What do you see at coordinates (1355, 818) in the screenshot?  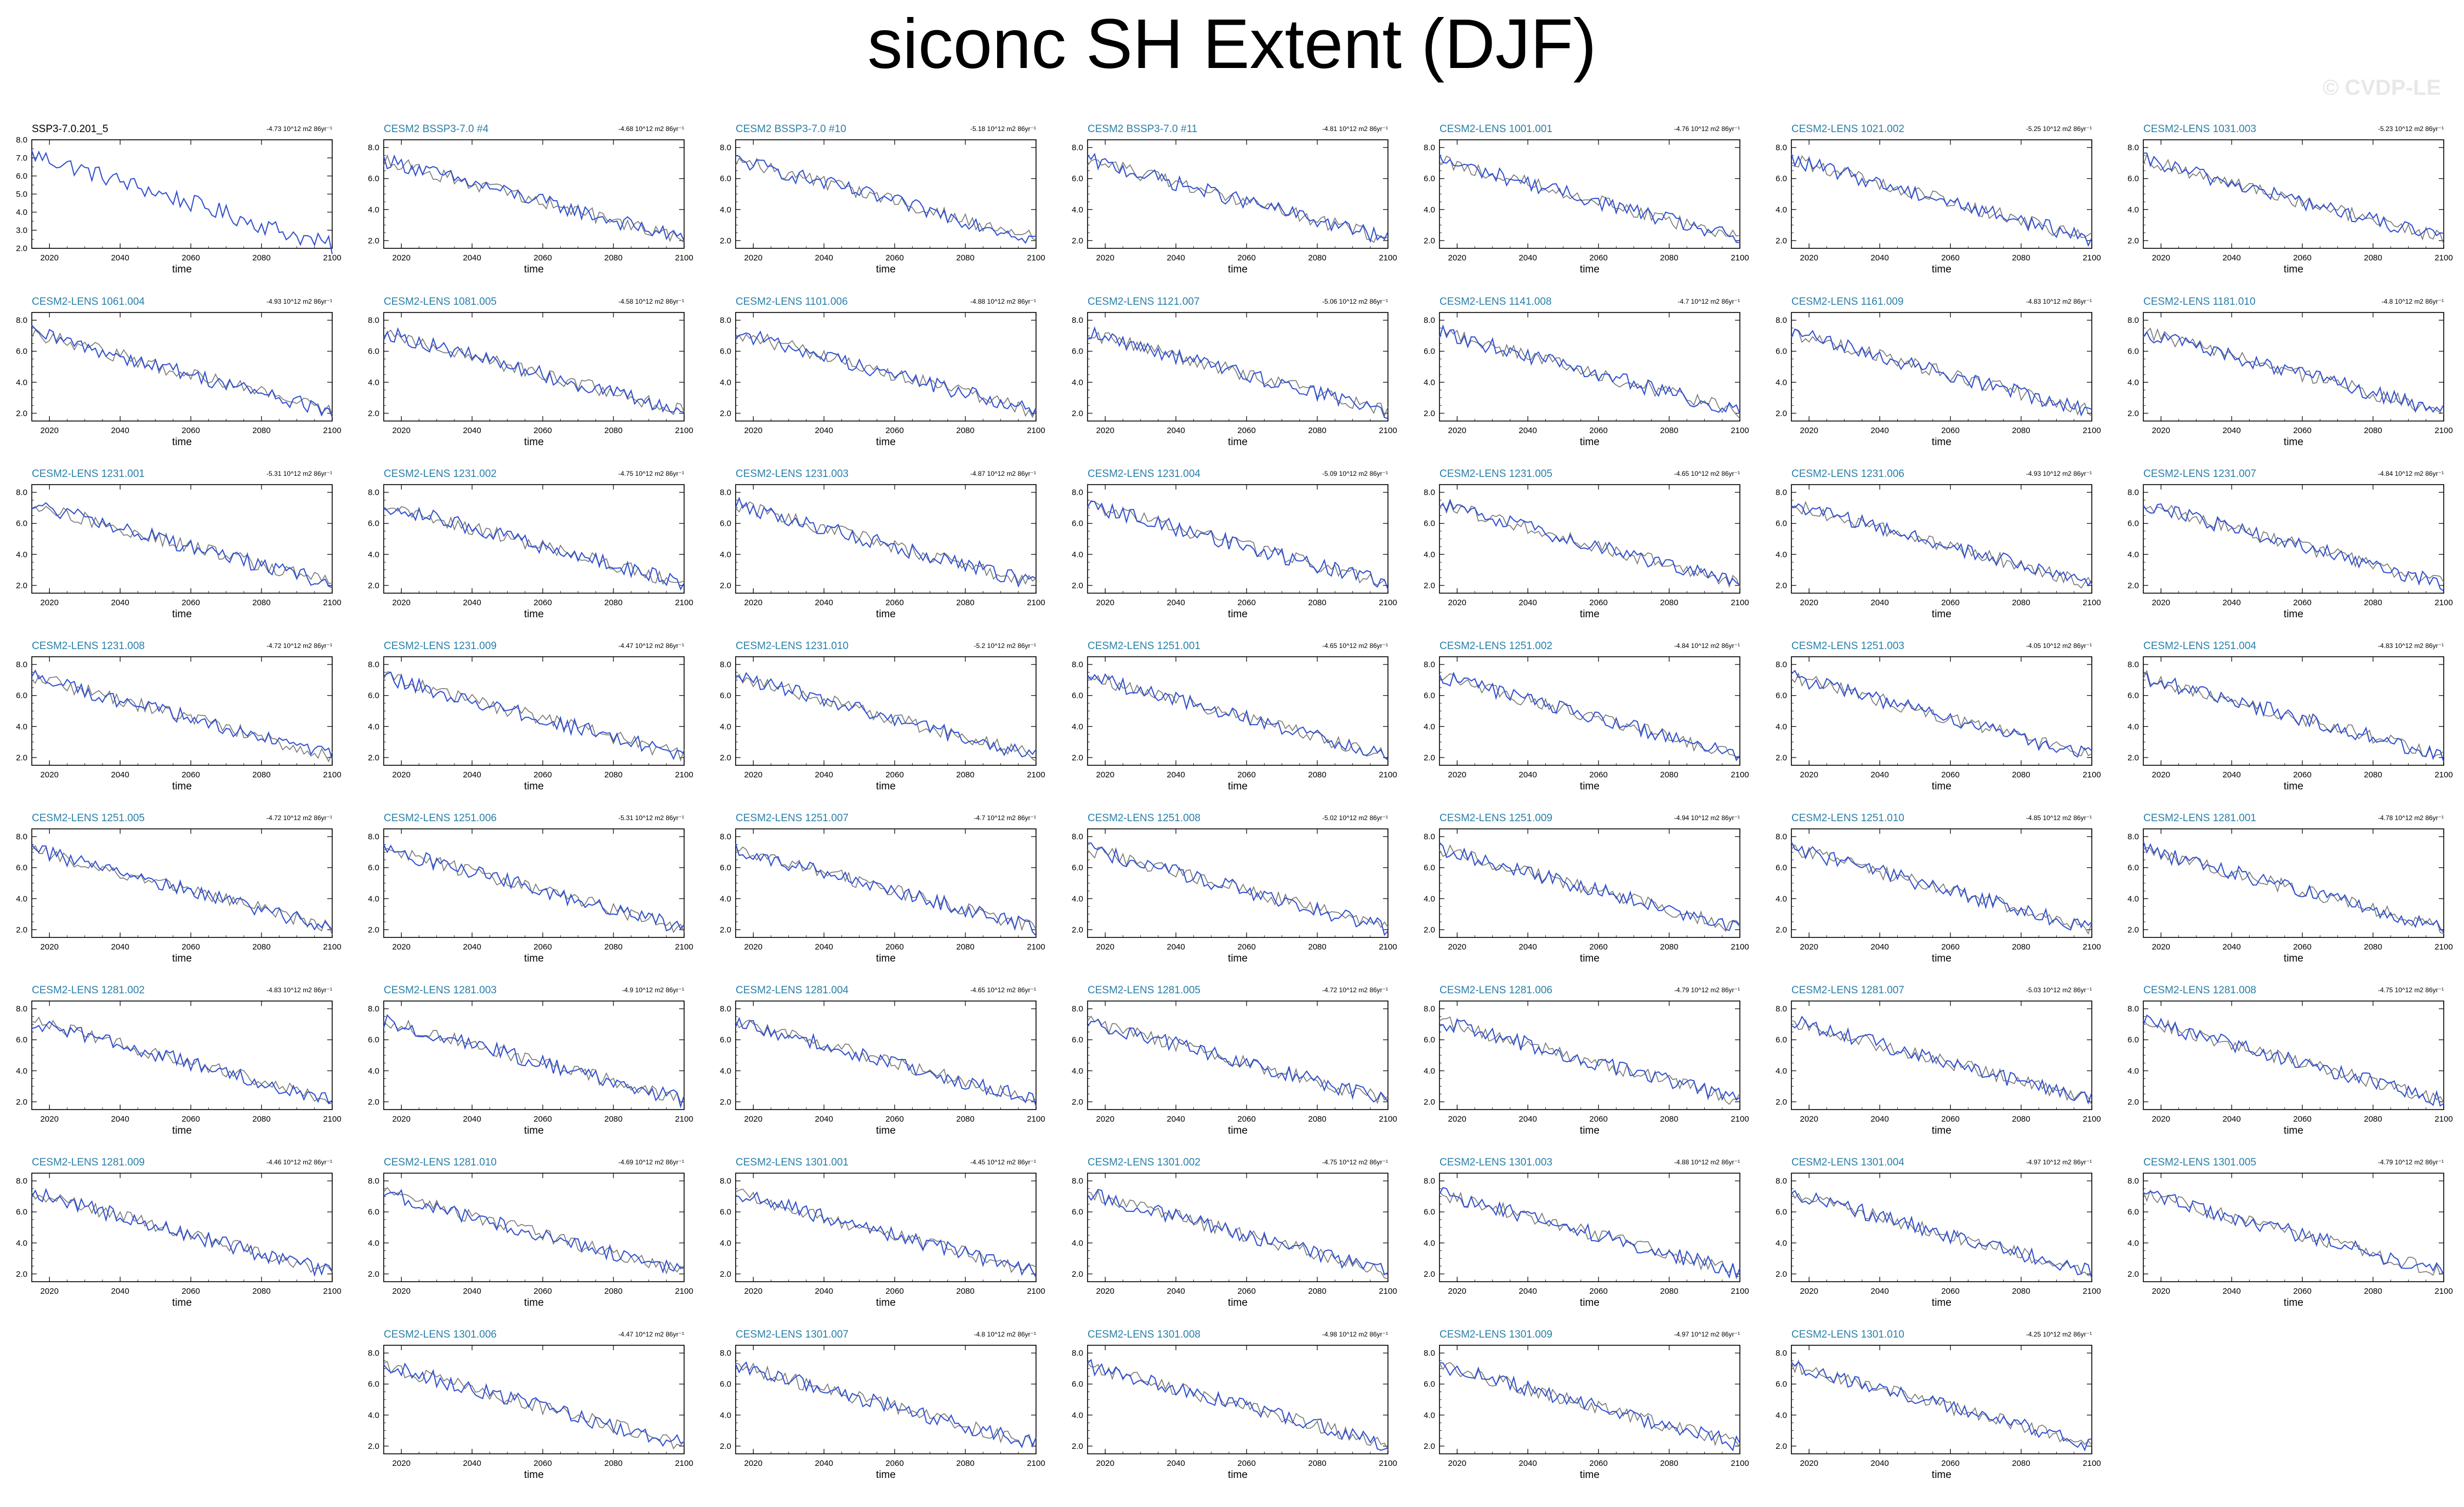 I see `panel-trend: -5.02 10^12 m2 86yr⁻¹` at bounding box center [1355, 818].